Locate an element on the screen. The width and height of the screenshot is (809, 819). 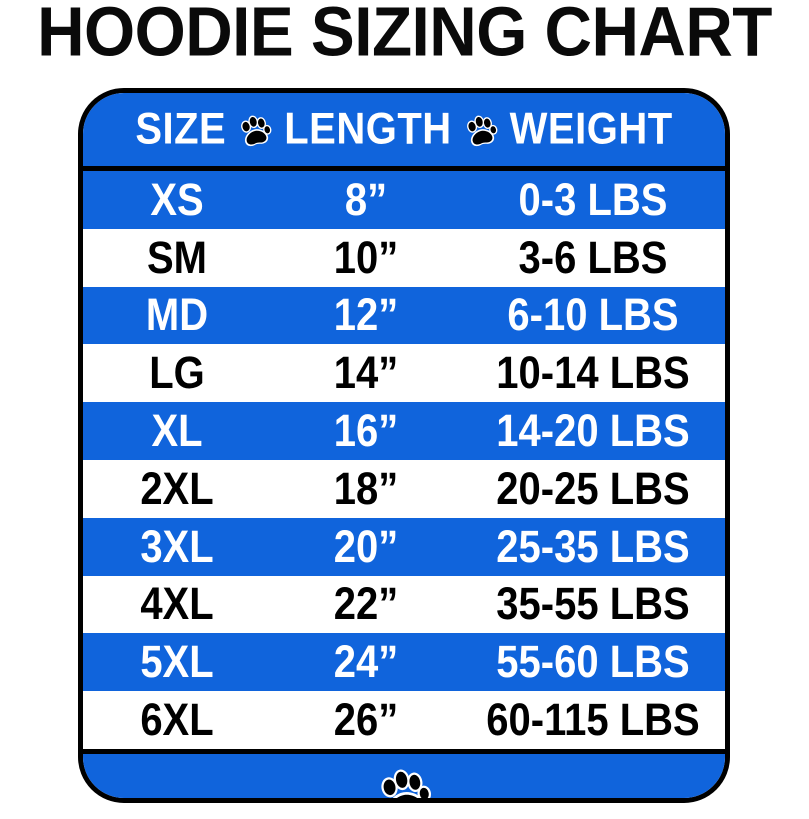
cell-weight: 55-60 LBS is located at coordinates (593, 662).